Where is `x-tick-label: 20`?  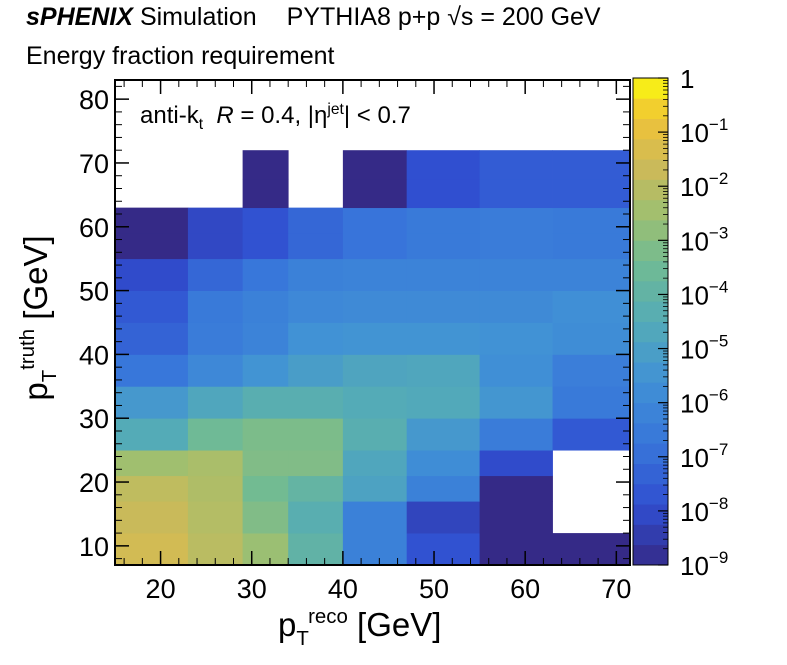
x-tick-label: 20 is located at coordinates (161, 589).